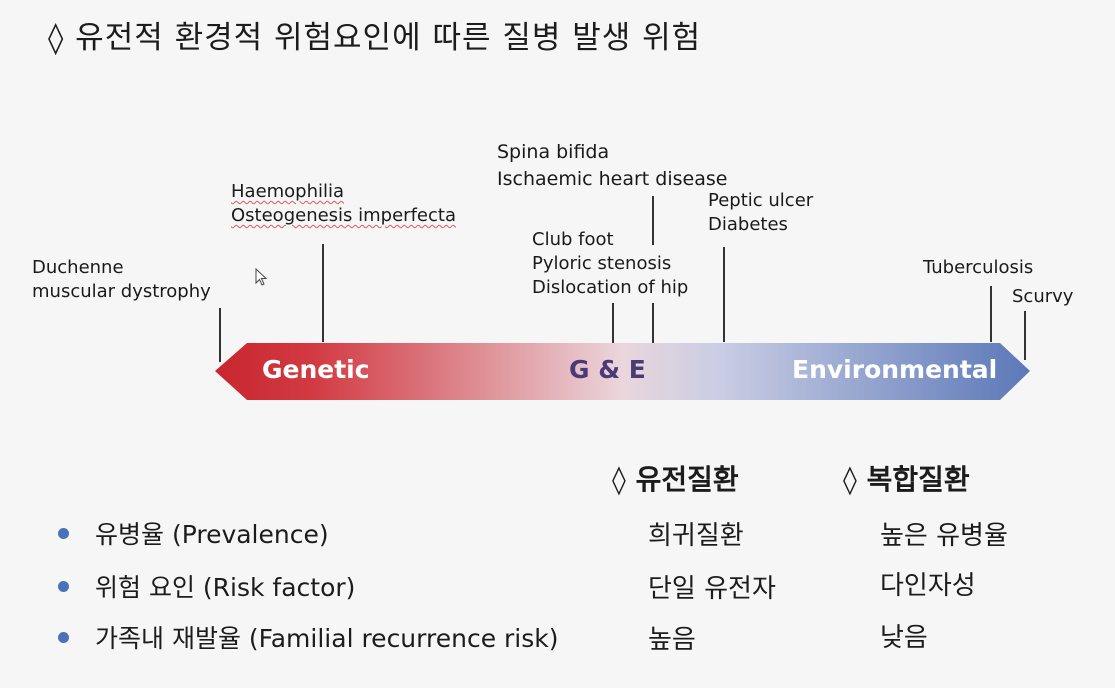 This screenshot has width=1115, height=688. What do you see at coordinates (724, 294) in the screenshot?
I see `tick-peptic-ulcer` at bounding box center [724, 294].